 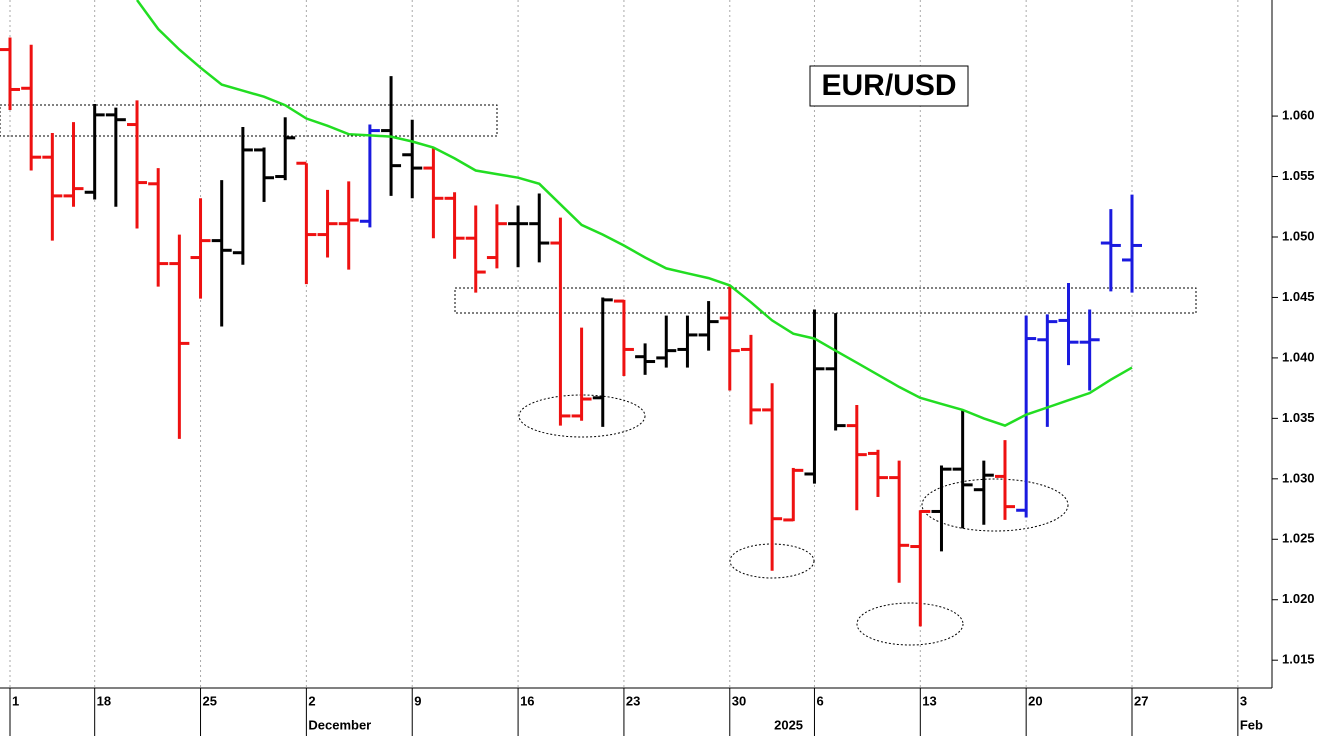 I want to click on y-tick-label: 1.055, so click(x=1298, y=175).